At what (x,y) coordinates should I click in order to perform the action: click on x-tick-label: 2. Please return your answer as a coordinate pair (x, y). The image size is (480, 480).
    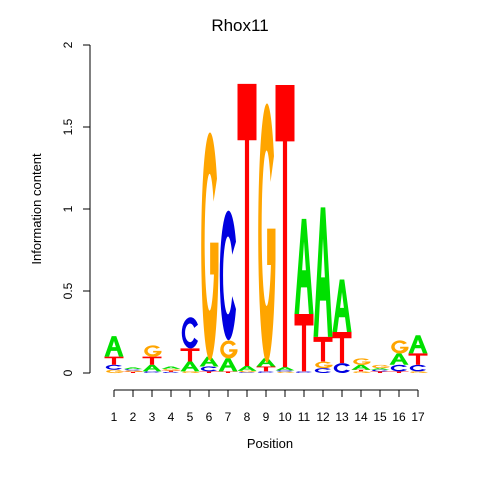
    Looking at the image, I should click on (133, 417).